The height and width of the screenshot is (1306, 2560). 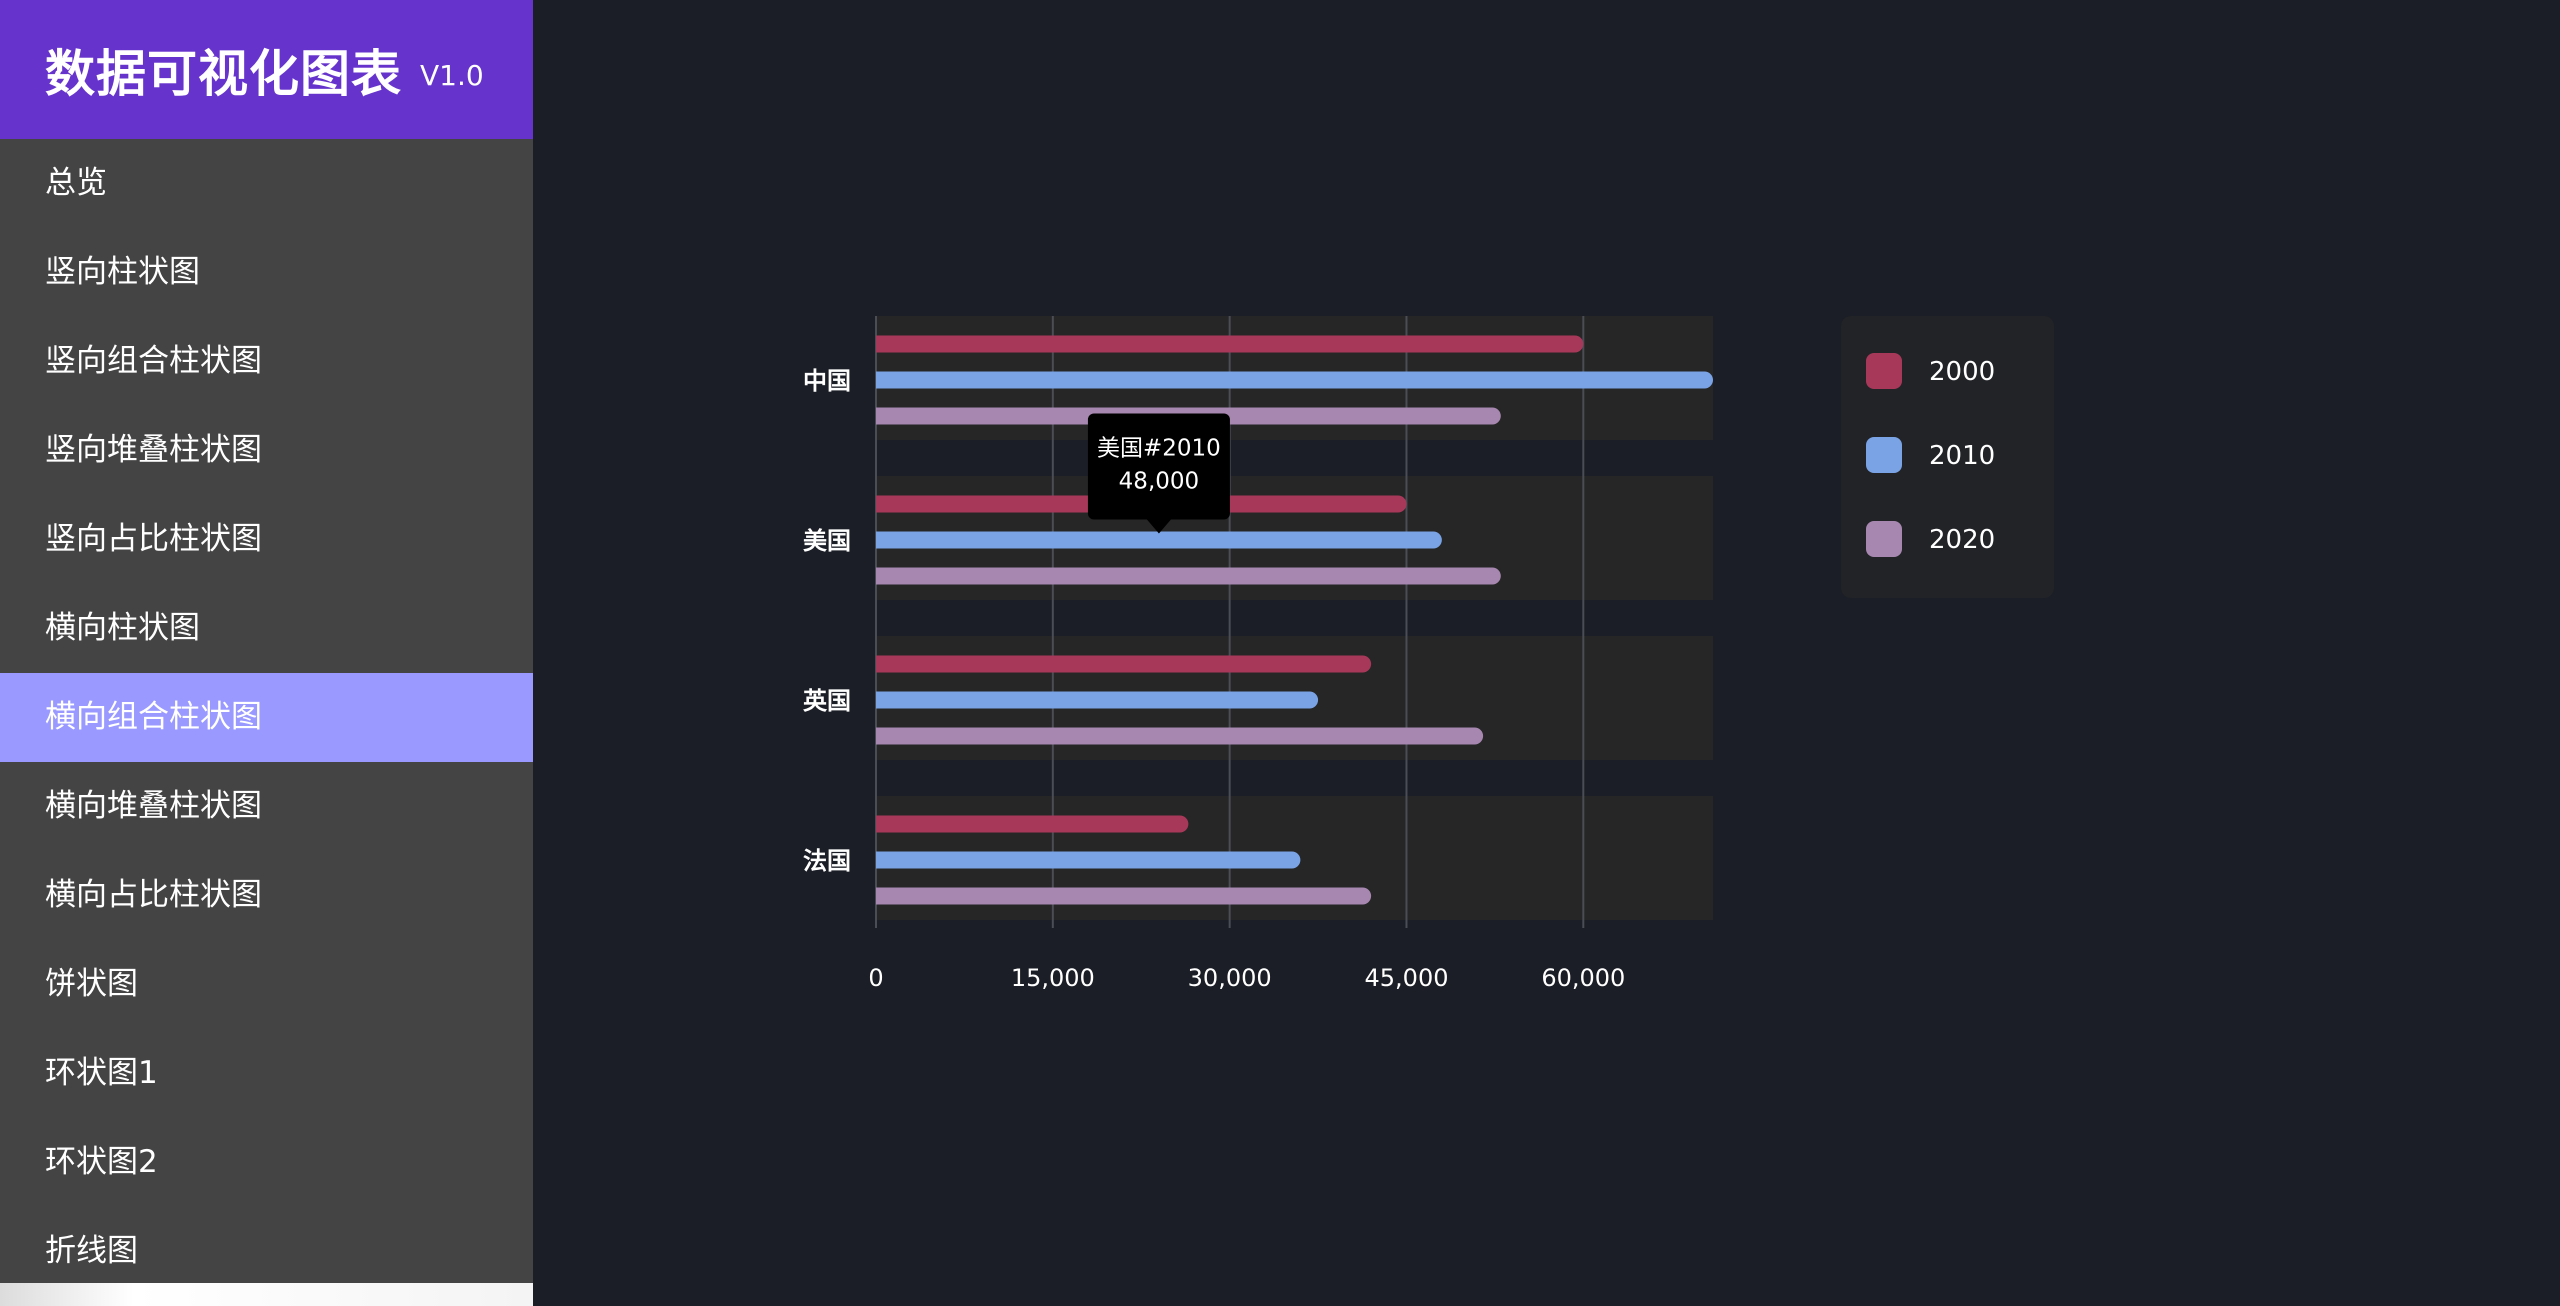 I want to click on legend-label-2010: 2010, so click(x=1962, y=456).